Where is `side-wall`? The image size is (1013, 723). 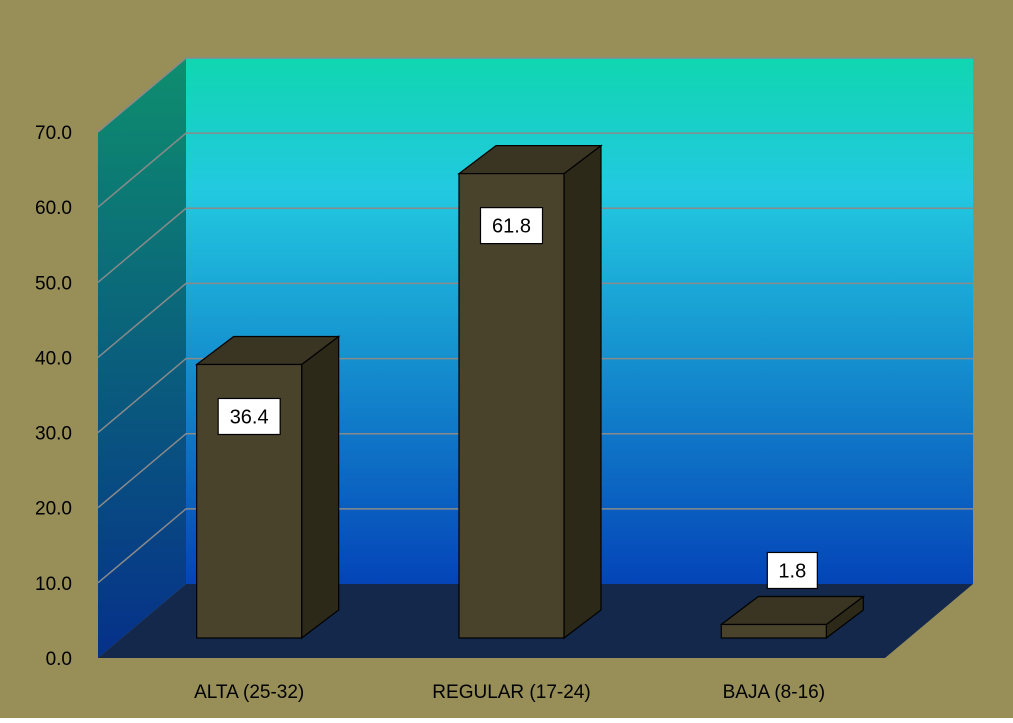 side-wall is located at coordinates (142, 358).